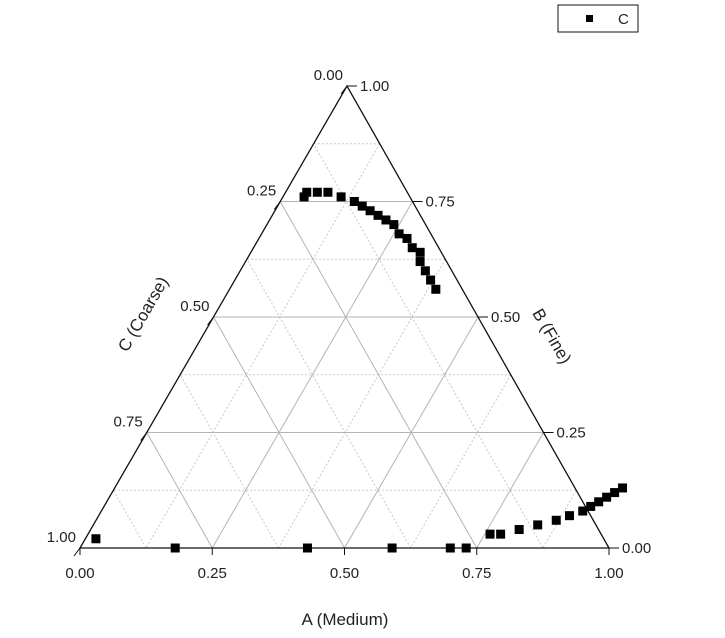 The image size is (725, 638). Describe the element at coordinates (143, 314) in the screenshot. I see `c-axis-title: C (Coarse)` at that location.